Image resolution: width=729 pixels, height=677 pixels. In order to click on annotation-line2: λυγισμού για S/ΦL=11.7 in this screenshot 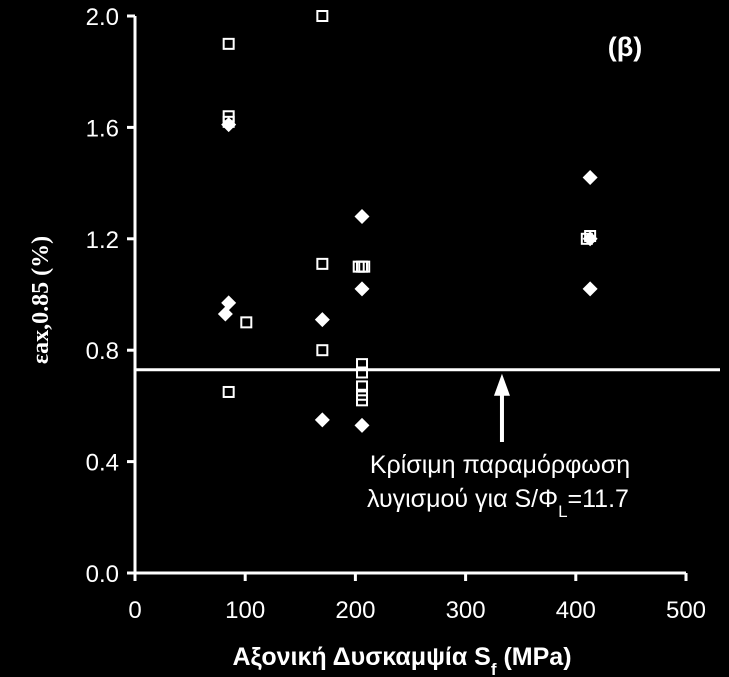, I will do `click(498, 503)`.